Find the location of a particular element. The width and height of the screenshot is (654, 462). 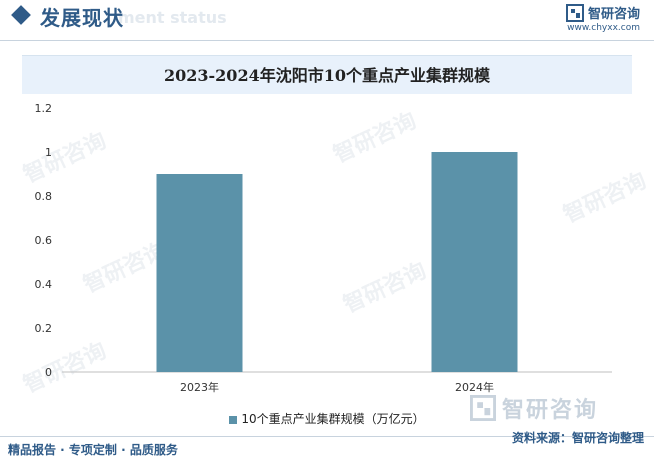

chart-legend: 10个重点产业集群规模（万亿元） is located at coordinates (327, 418).